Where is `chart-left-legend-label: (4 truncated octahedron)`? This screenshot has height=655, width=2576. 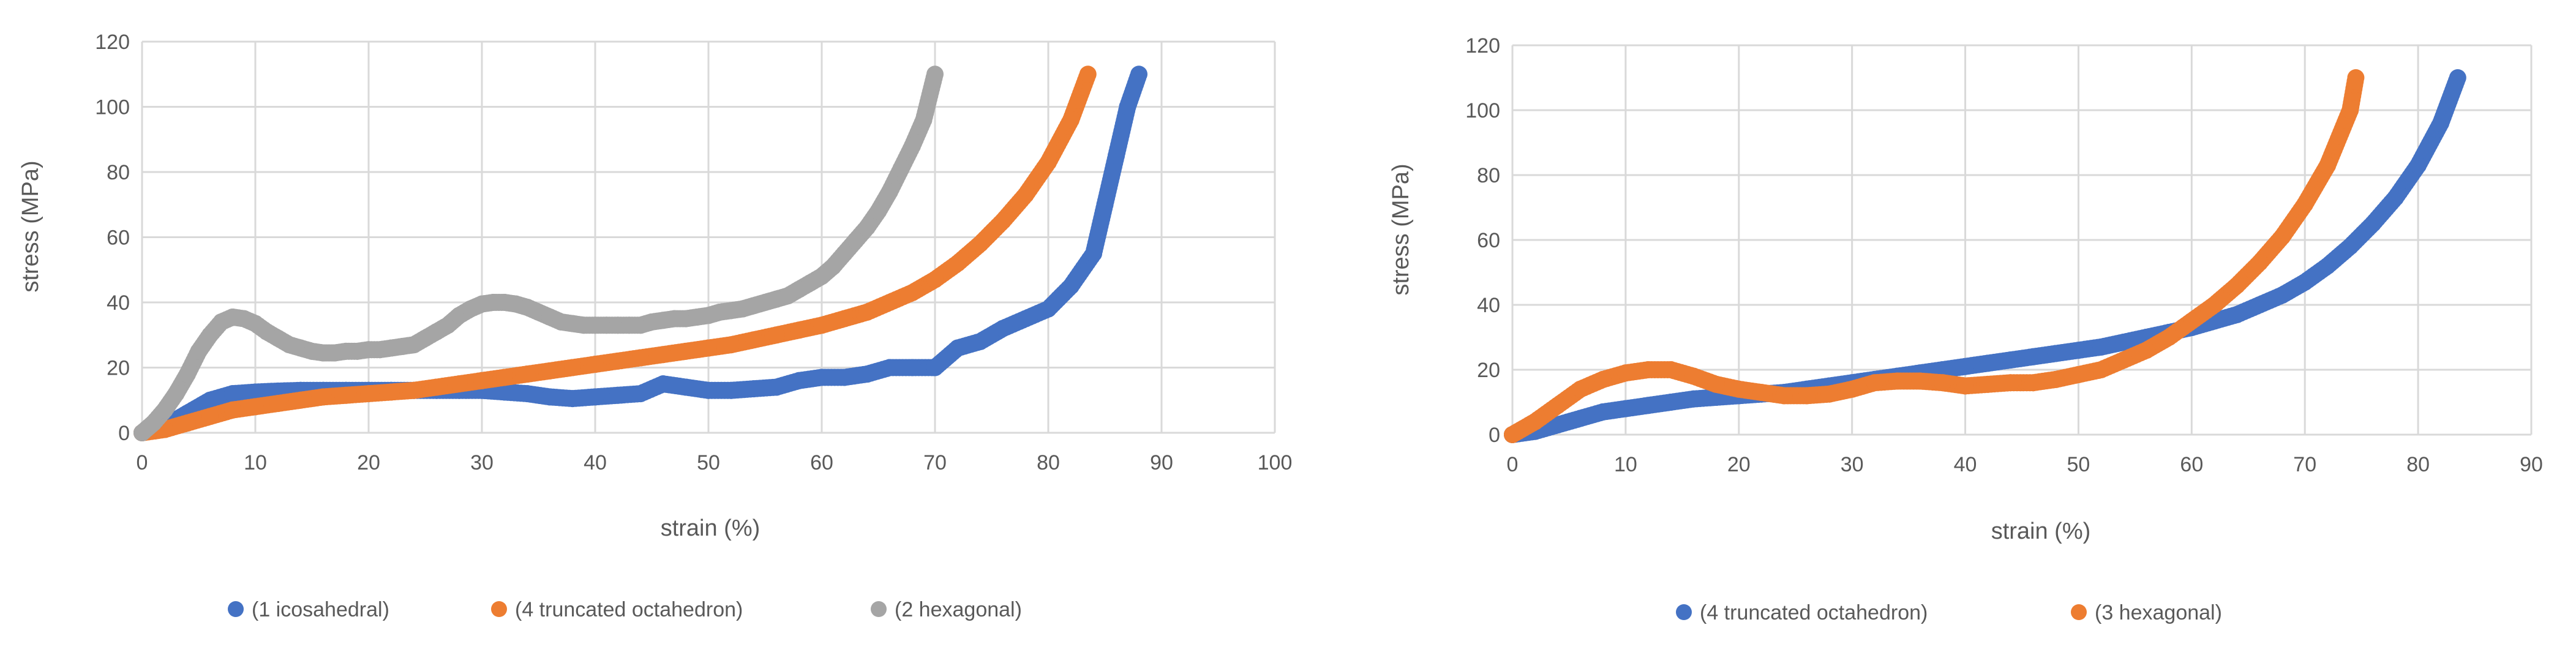
chart-left-legend-label: (4 truncated octahedron) is located at coordinates (629, 609).